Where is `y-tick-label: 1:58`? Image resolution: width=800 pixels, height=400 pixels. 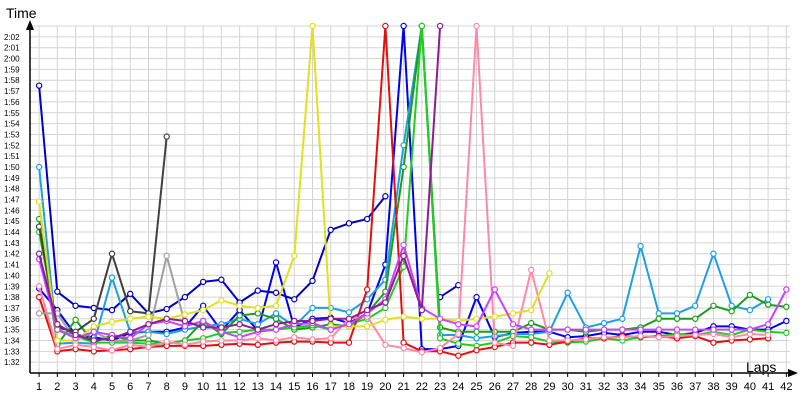
y-tick-label: 1:58 is located at coordinates (12, 80).